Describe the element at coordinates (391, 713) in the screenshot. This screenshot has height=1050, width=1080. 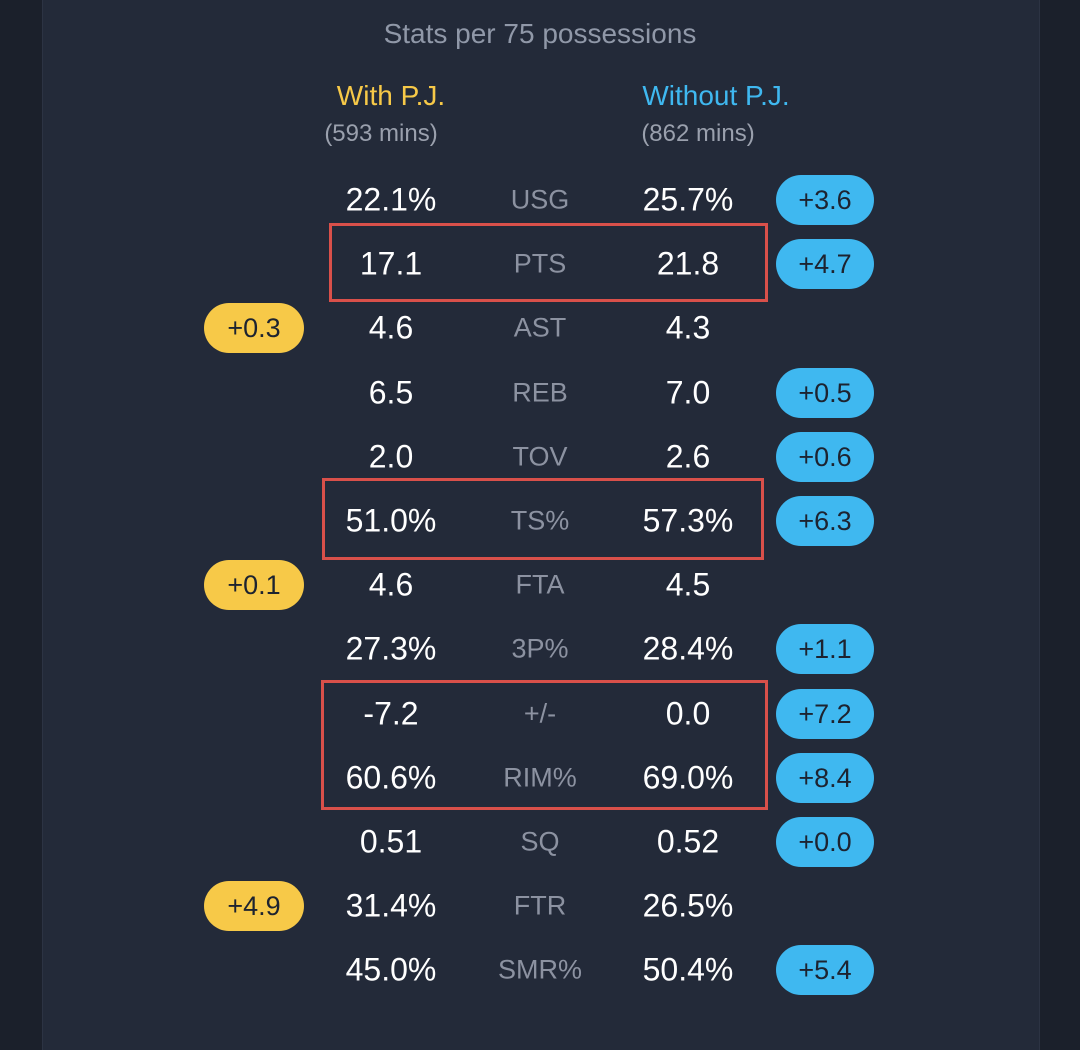
I see `with-value: -7.2` at that location.